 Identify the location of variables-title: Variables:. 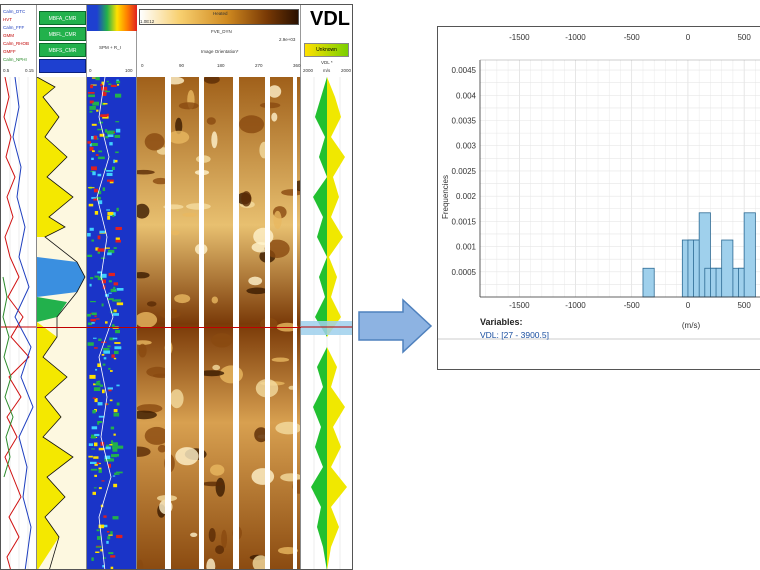
(501, 322).